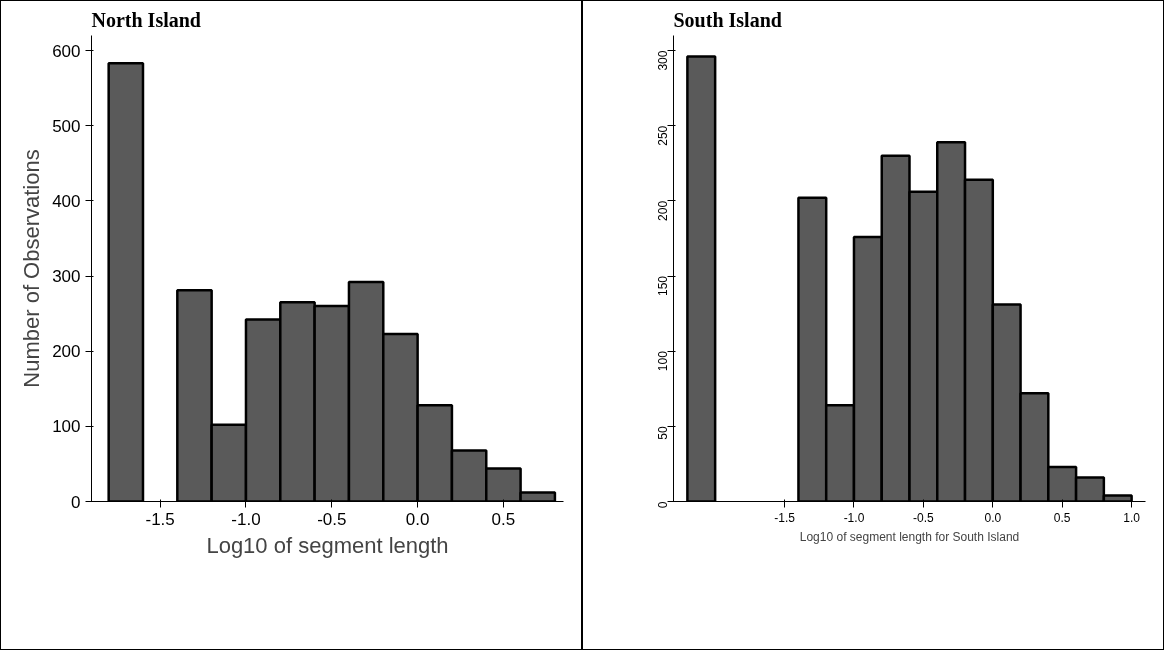 This screenshot has height=653, width=1169. What do you see at coordinates (1132, 517) in the screenshot?
I see `x-tick-label: 1.0` at bounding box center [1132, 517].